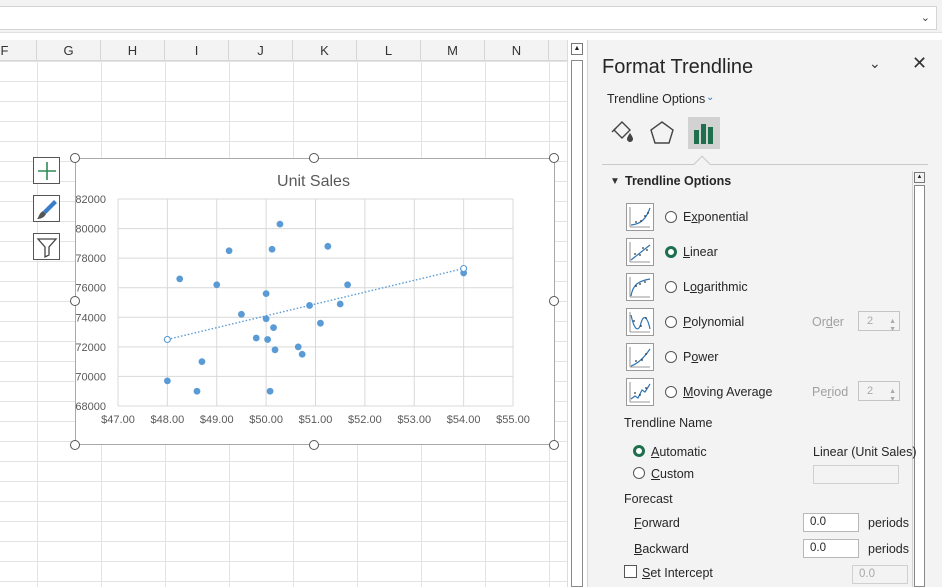 The image size is (942, 587). What do you see at coordinates (313, 181) in the screenshot?
I see `chart-title: Unit Sales` at bounding box center [313, 181].